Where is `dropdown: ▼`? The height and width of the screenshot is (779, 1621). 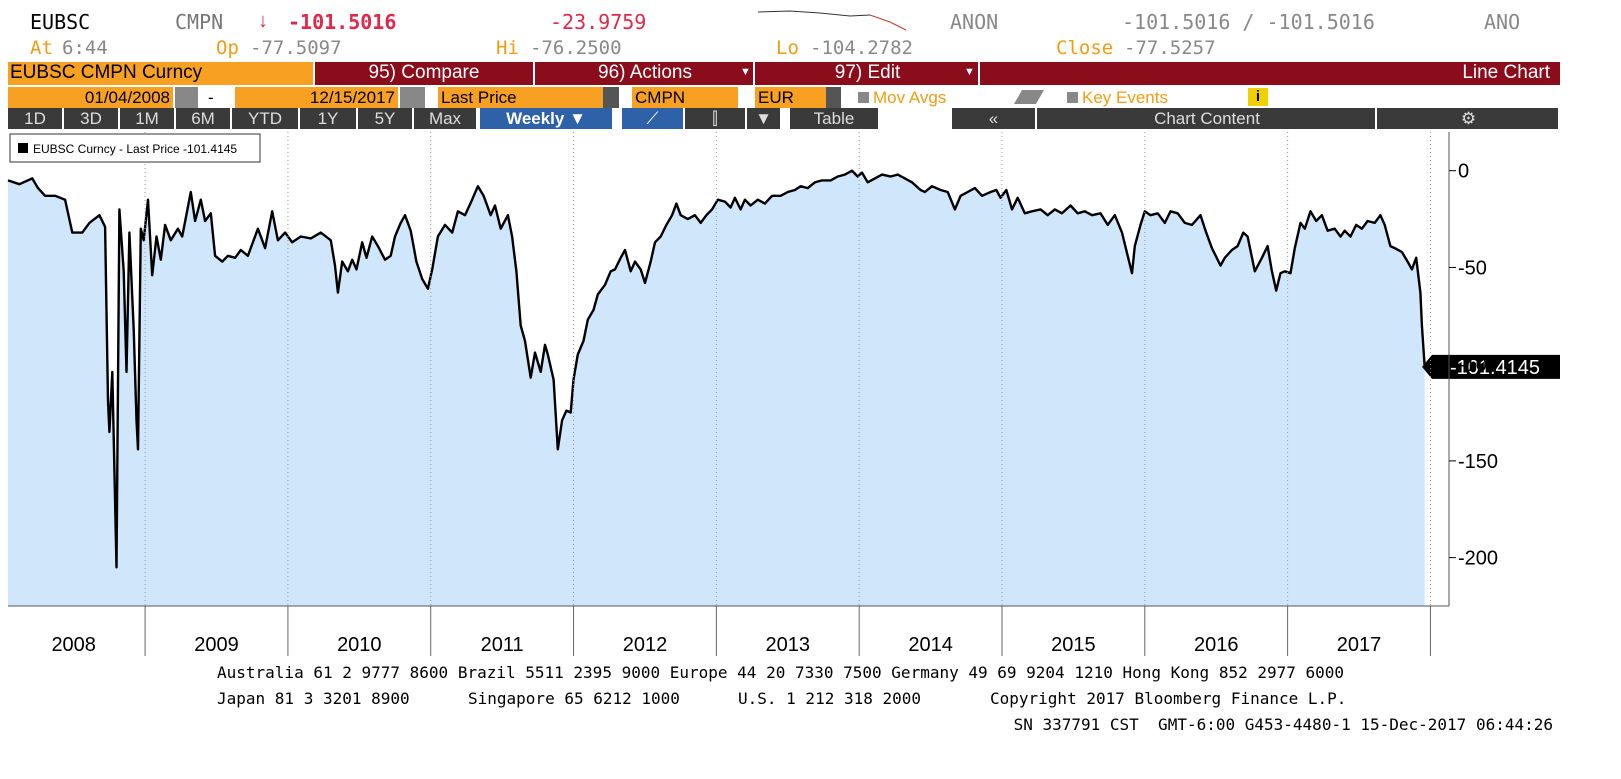
dropdown: ▼ is located at coordinates (763, 118).